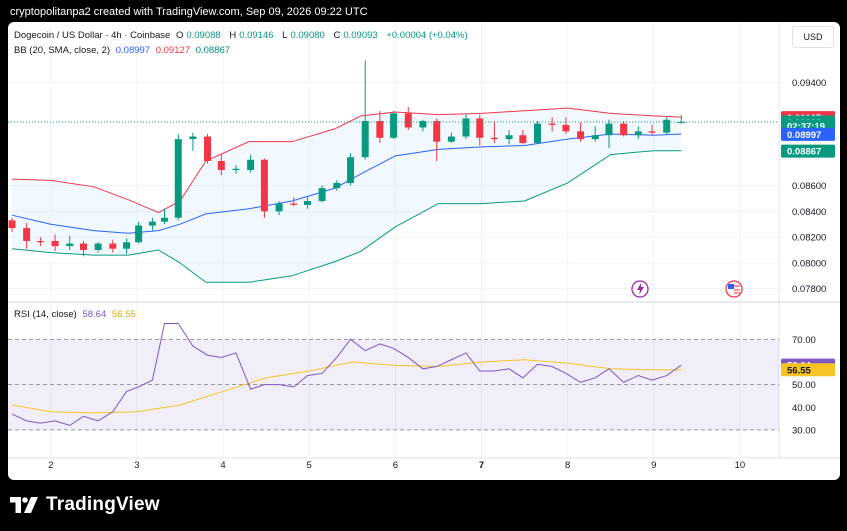 The image size is (847, 531). Describe the element at coordinates (256, 35) in the screenshot. I see `high-value: 0.09146` at that location.